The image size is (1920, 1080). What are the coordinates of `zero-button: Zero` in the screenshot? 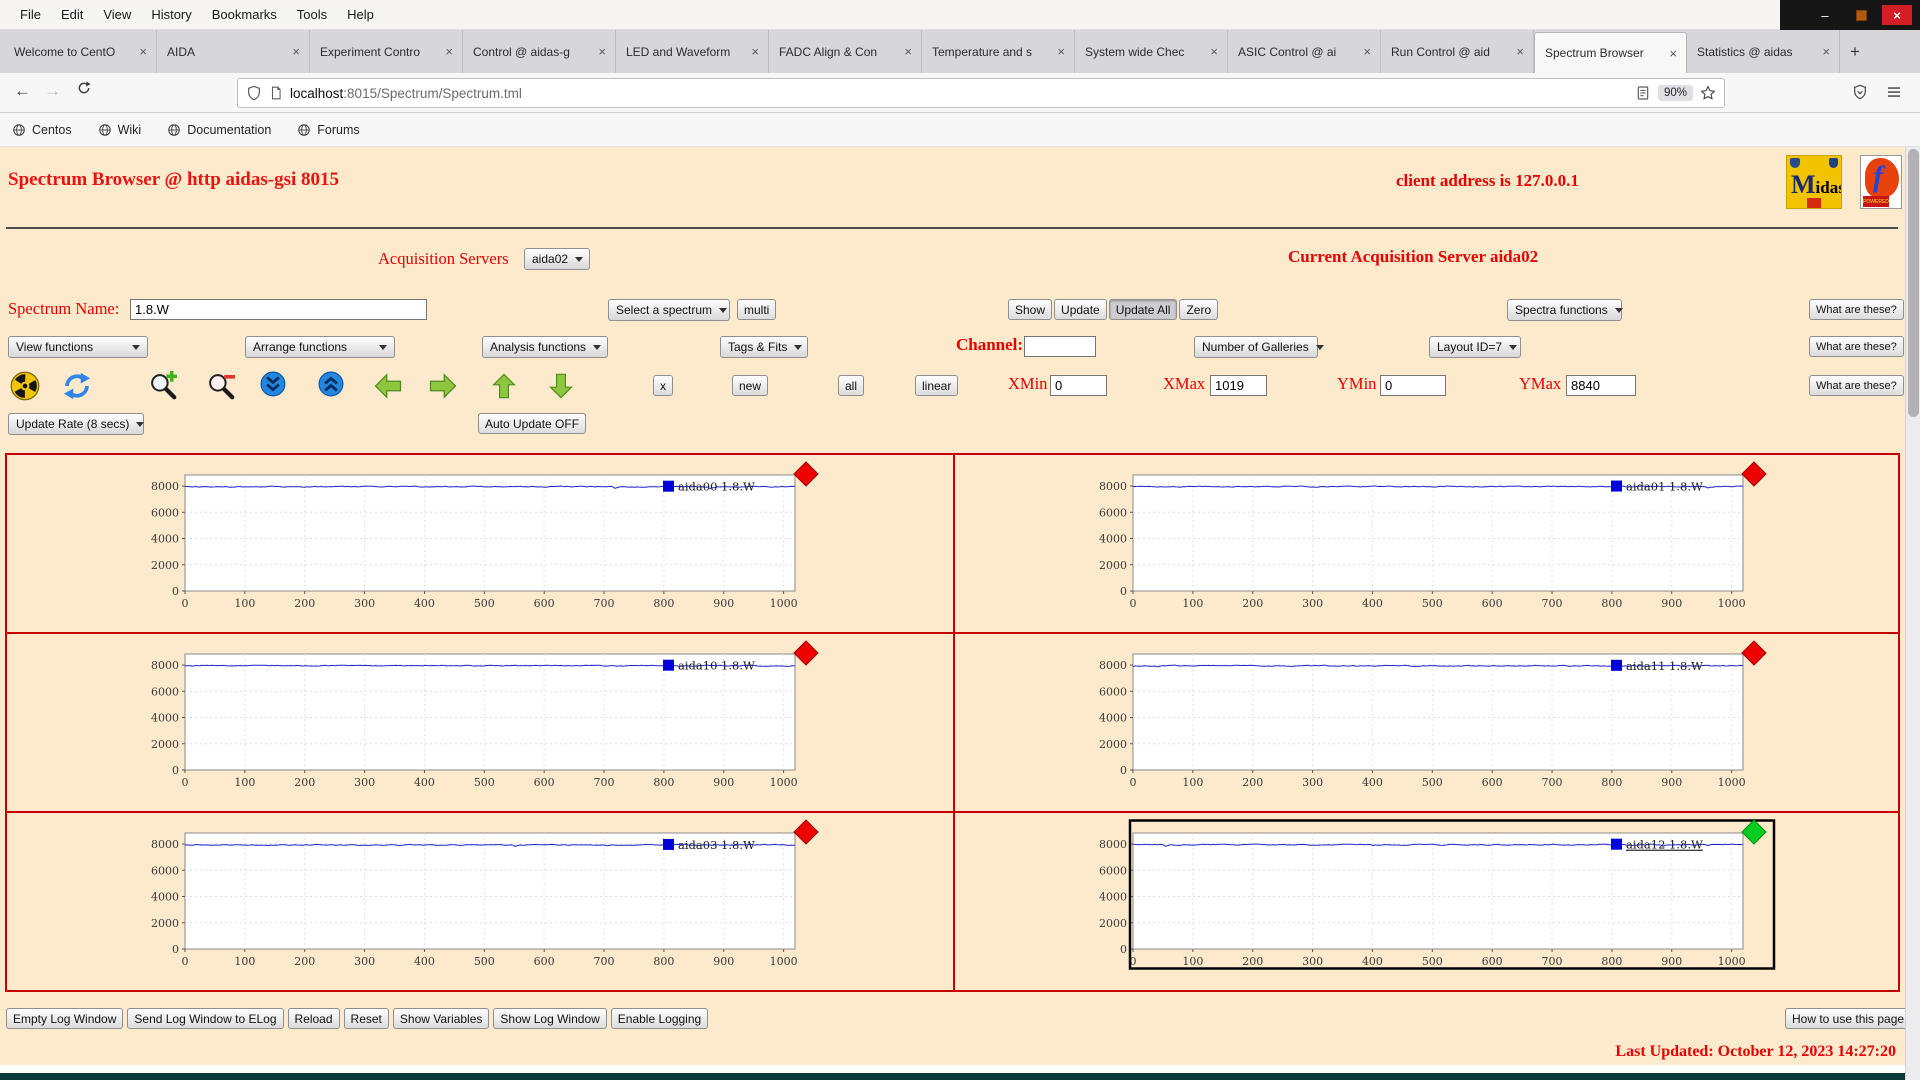 It's located at (1199, 309).